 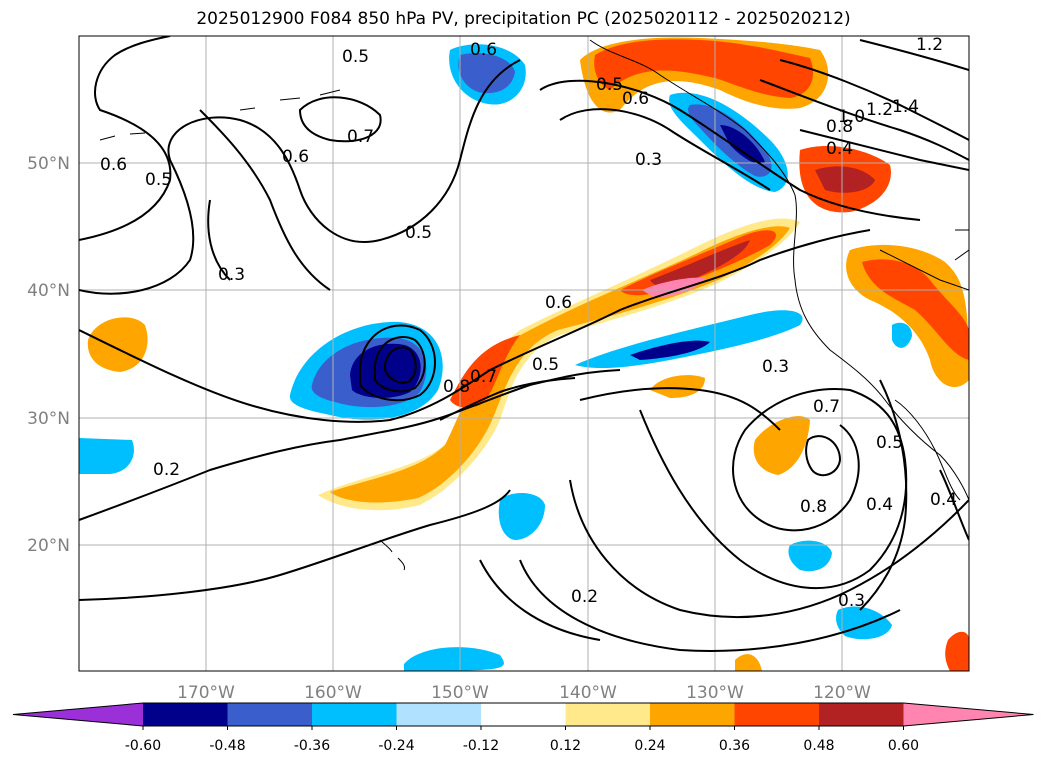 I want to click on colorbar-extend-high, so click(x=968, y=714).